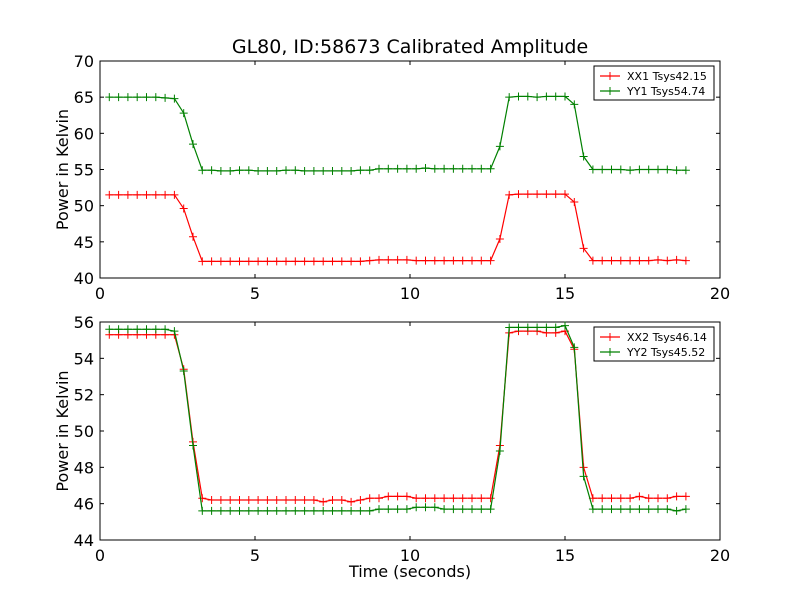 Image resolution: width=800 pixels, height=600 pixels. What do you see at coordinates (84, 467) in the screenshot?
I see `y-tick-label: 48` at bounding box center [84, 467].